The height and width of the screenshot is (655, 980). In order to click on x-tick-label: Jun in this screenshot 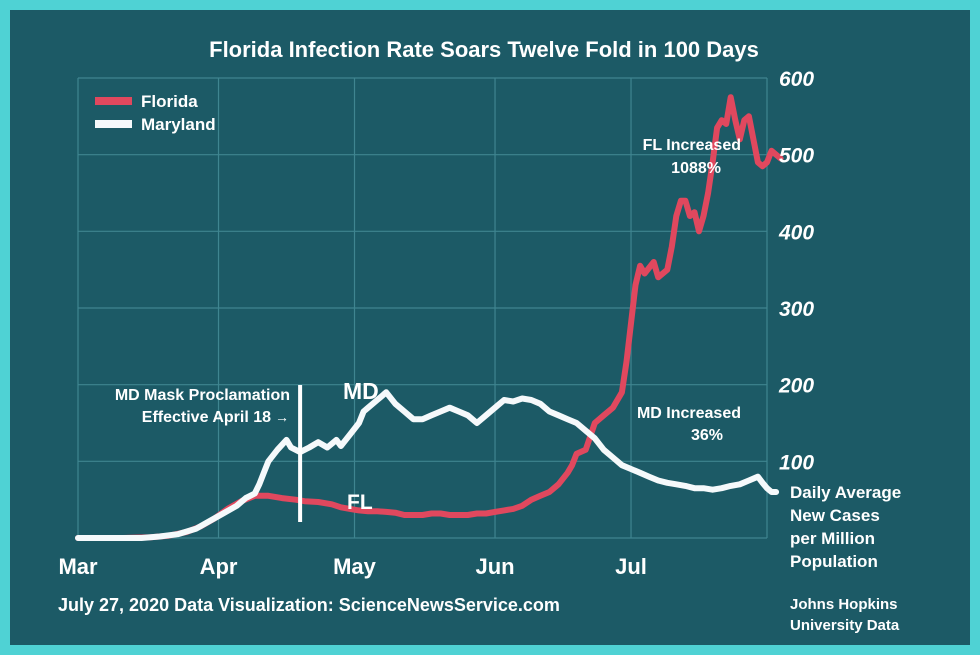, I will do `click(494, 566)`.